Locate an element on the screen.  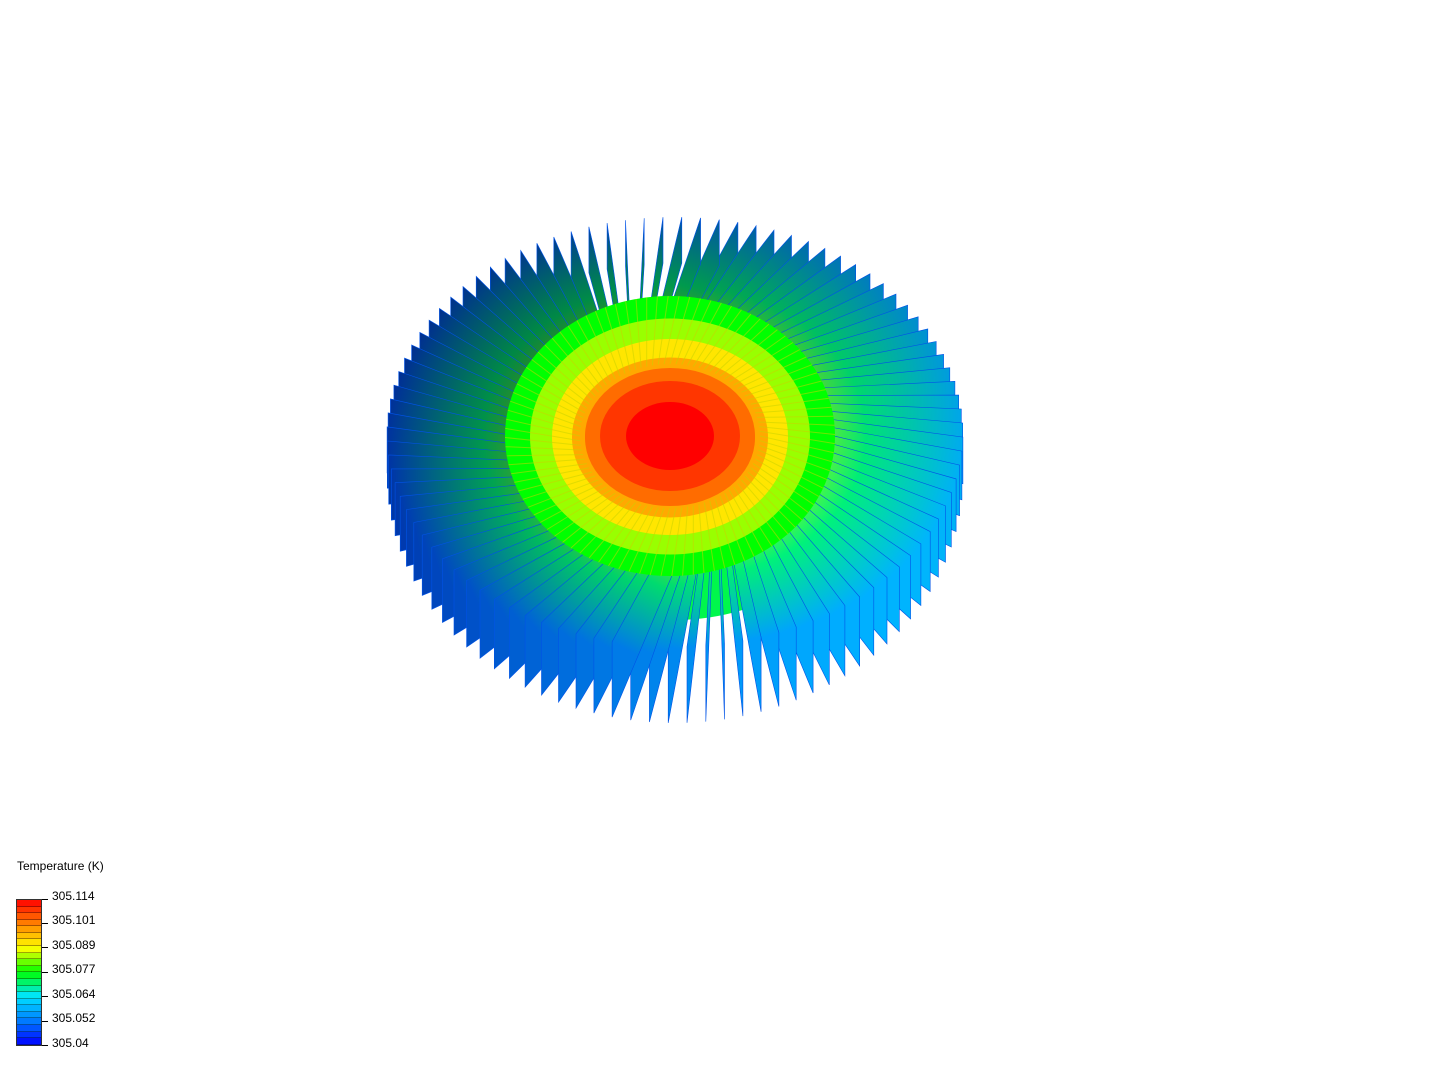
legend-label: 305.101 is located at coordinates (74, 920).